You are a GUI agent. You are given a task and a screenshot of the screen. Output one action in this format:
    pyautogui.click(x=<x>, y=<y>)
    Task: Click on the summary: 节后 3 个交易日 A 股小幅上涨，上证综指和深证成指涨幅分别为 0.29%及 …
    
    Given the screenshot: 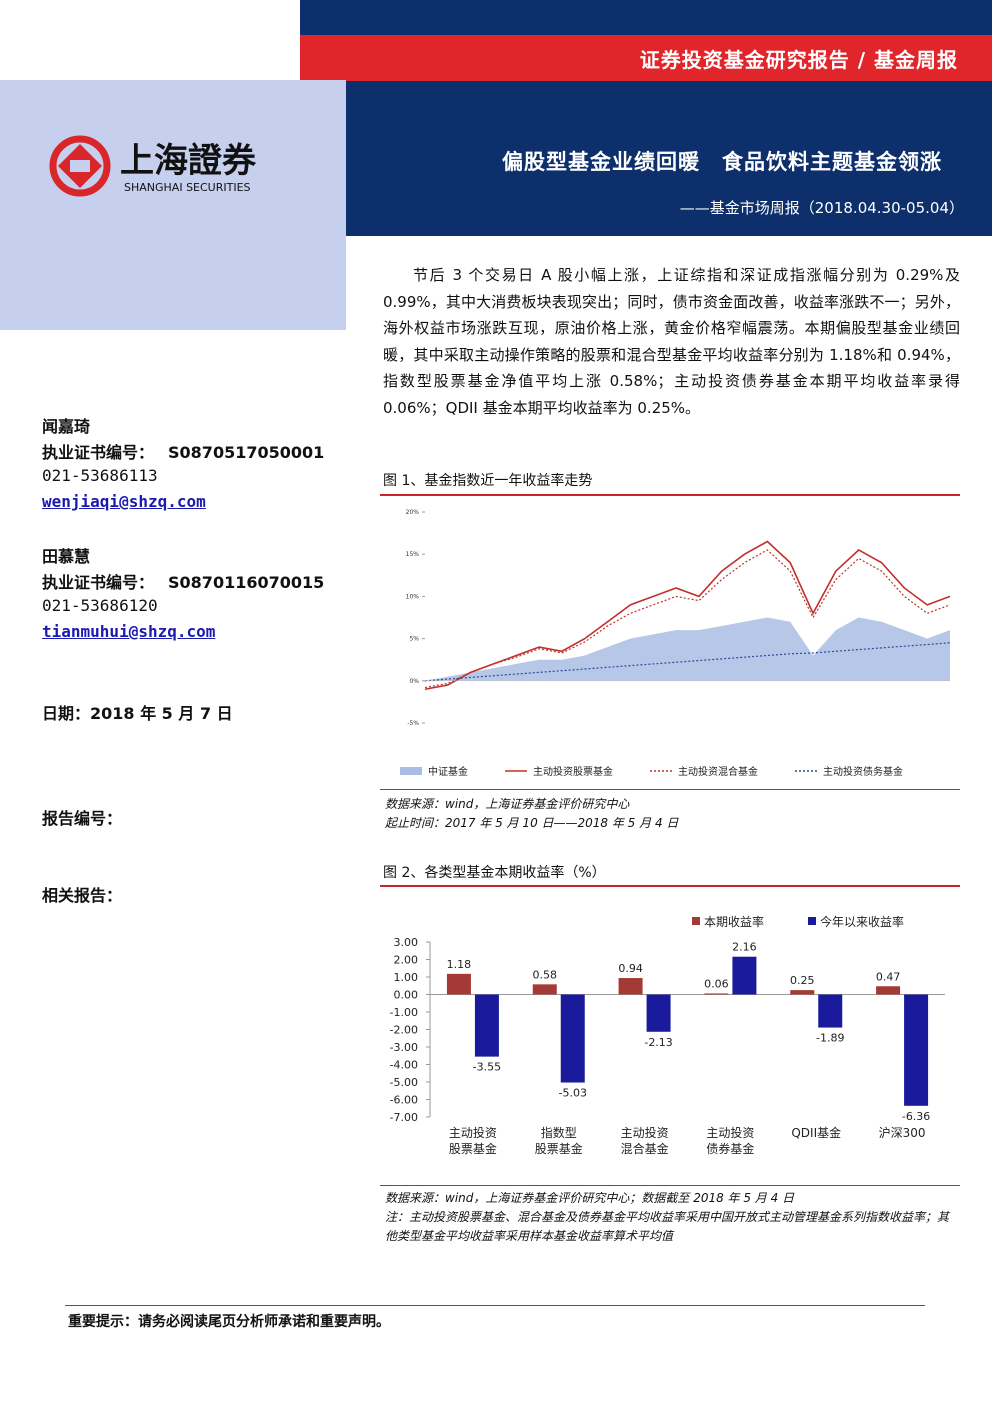 What is the action you would take?
    pyautogui.click(x=671, y=341)
    